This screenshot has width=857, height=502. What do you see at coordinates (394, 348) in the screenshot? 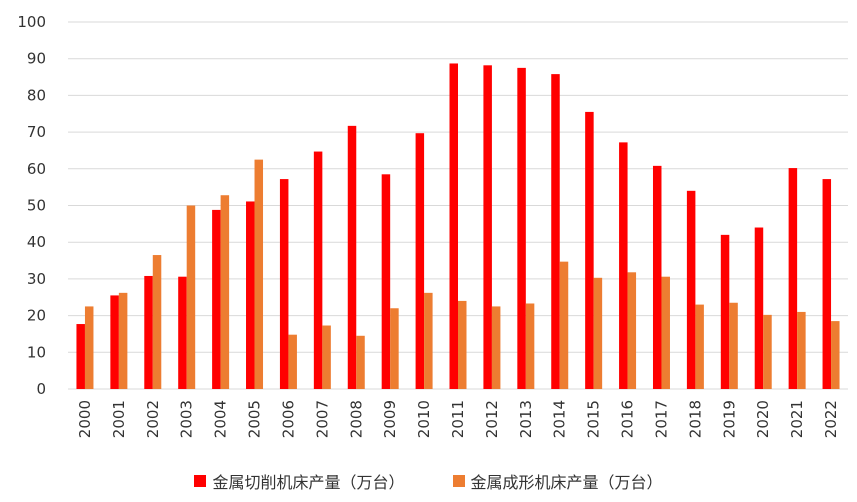
I see `bar-forming-2009` at bounding box center [394, 348].